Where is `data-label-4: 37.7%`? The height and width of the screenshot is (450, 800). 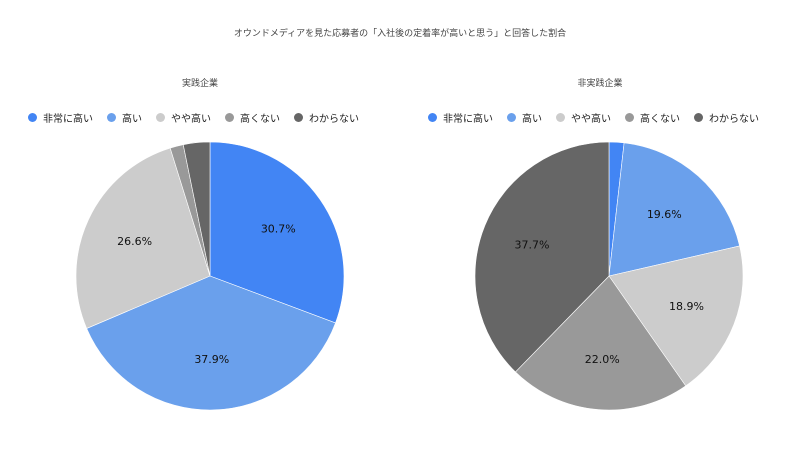
data-label-4: 37.7% is located at coordinates (532, 245).